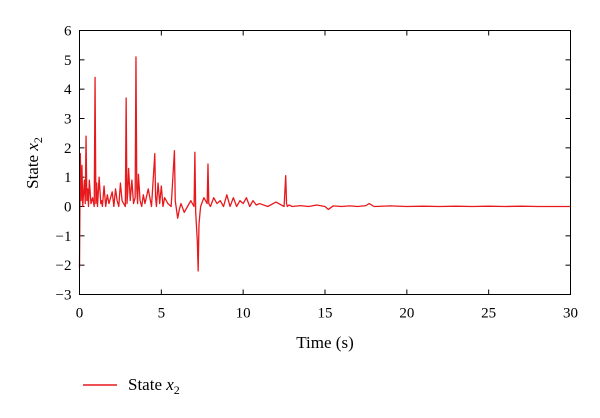 This screenshot has width=600, height=418. Describe the element at coordinates (68, 208) in the screenshot. I see `y-tick-label: 0` at that location.